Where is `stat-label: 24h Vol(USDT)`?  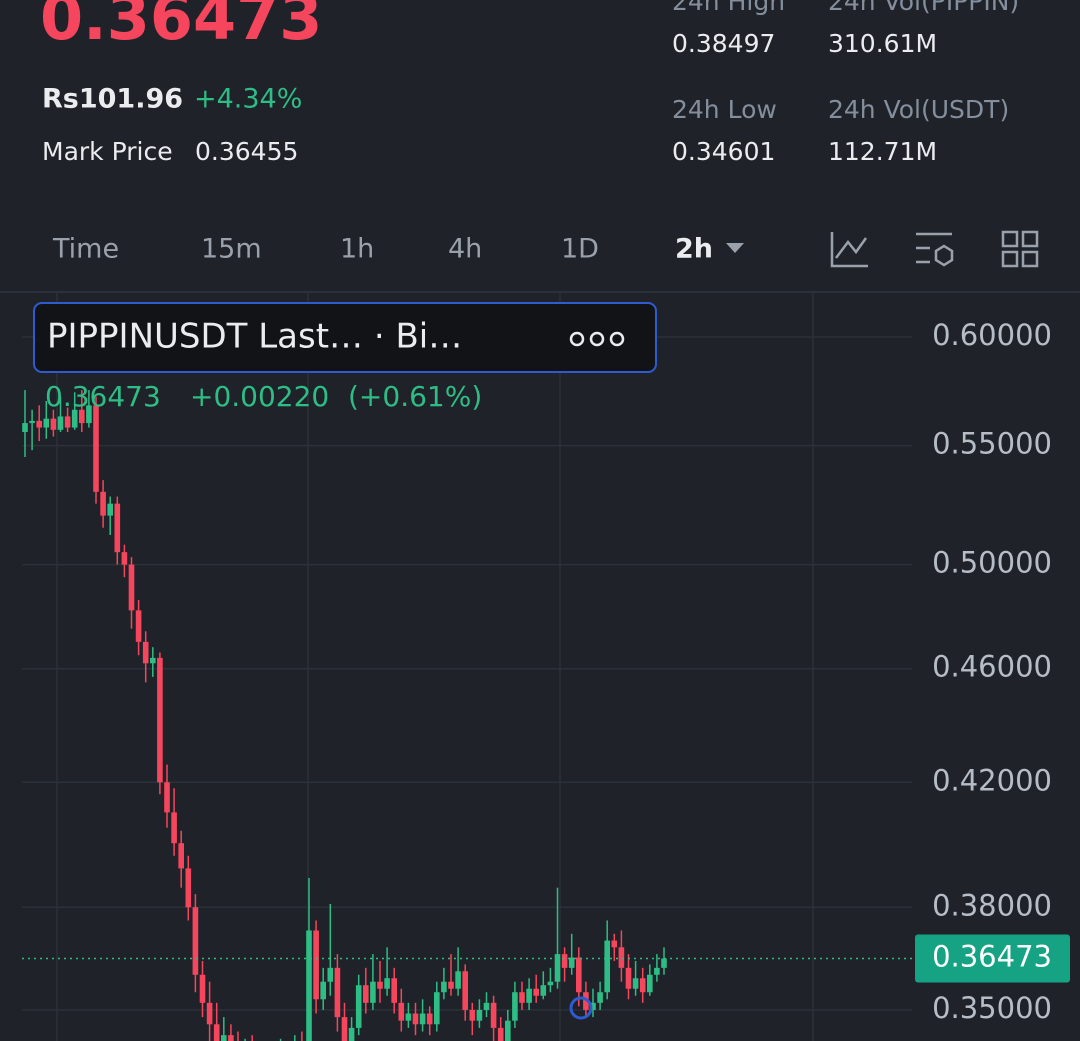
stat-label: 24h Vol(USDT) is located at coordinates (918, 109).